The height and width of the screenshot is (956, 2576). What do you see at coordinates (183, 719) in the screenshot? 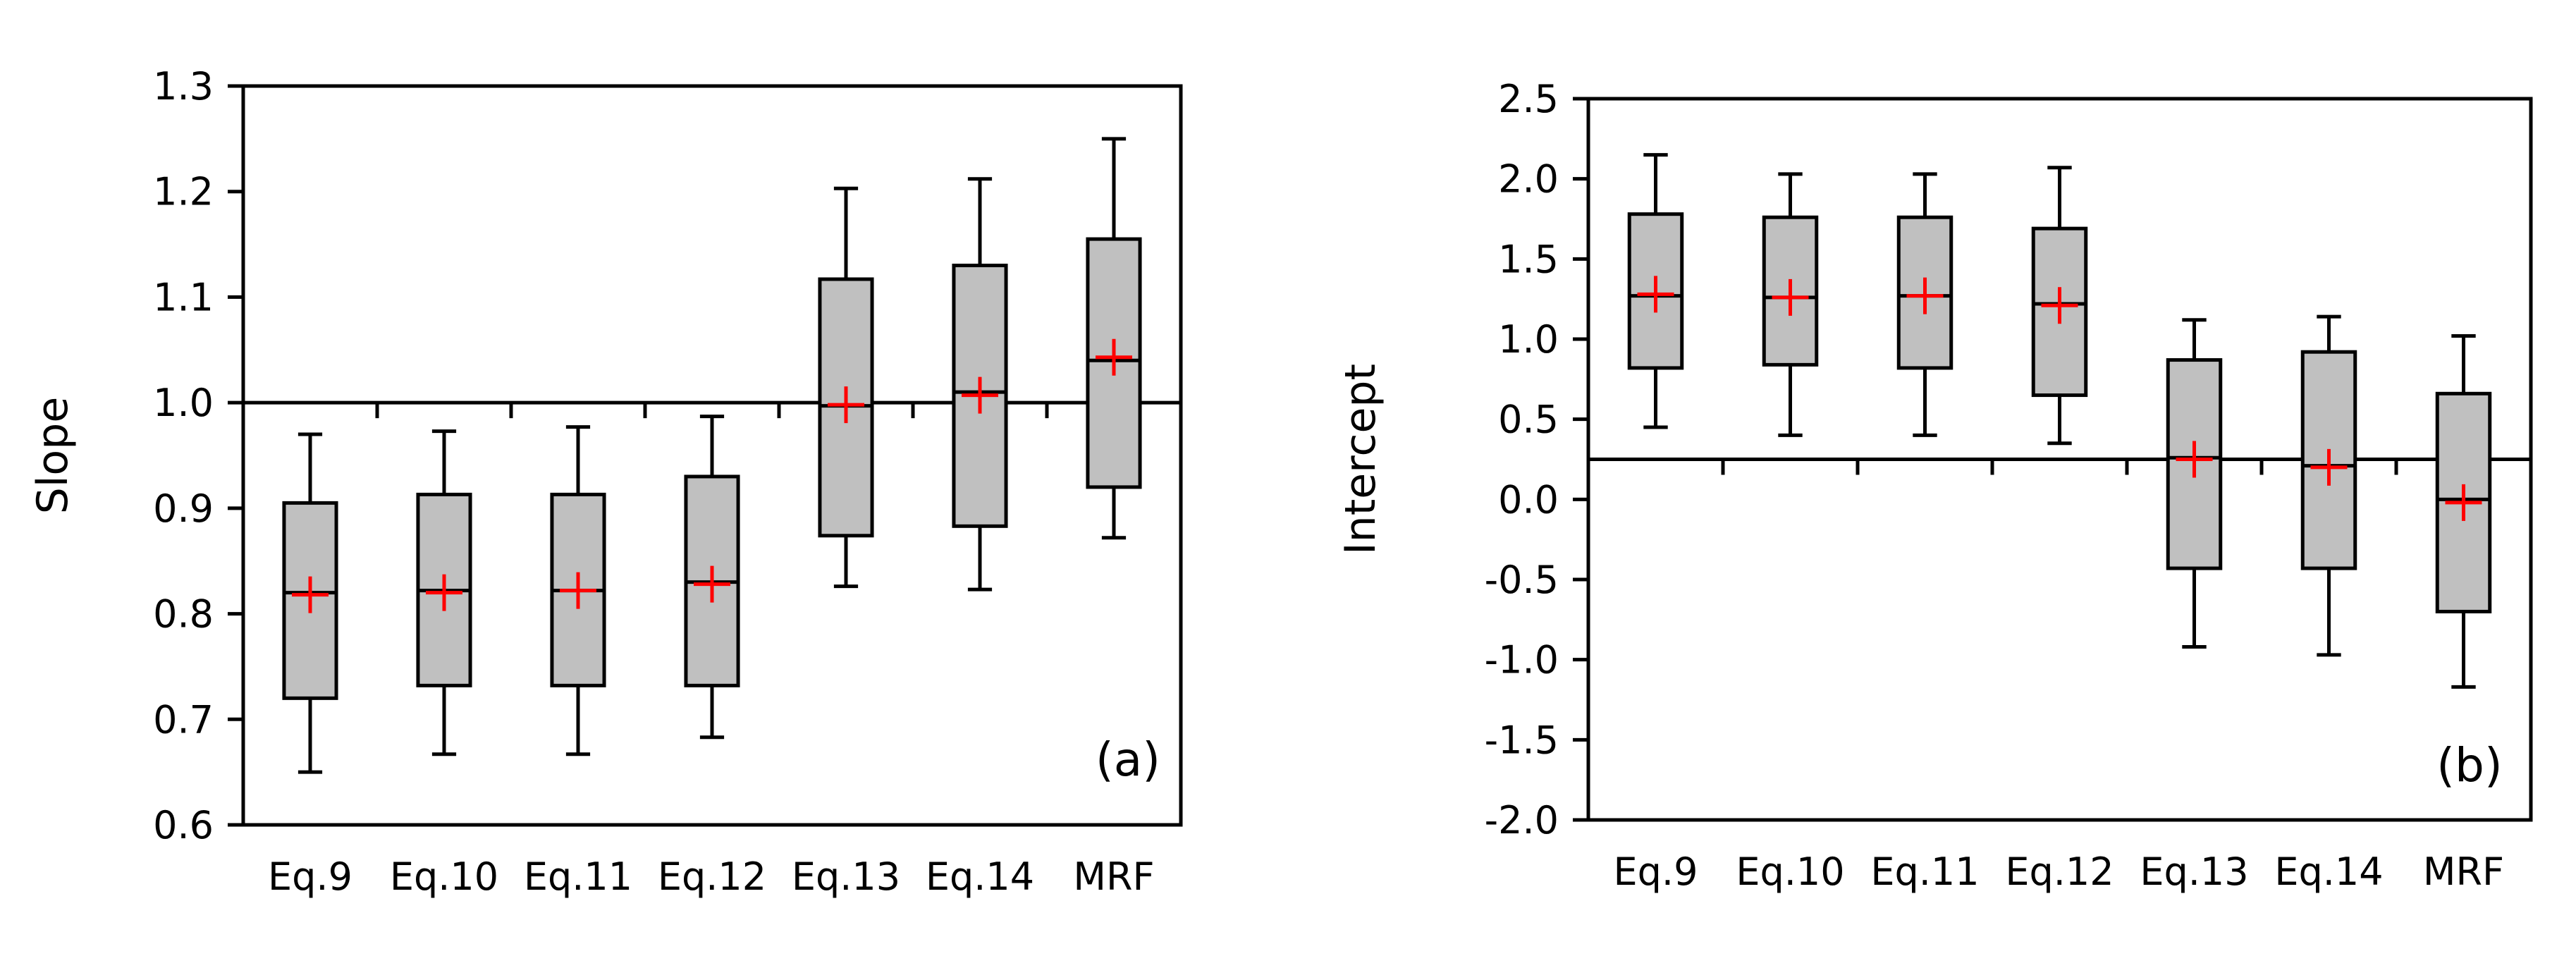
I see `y-tick-label: 0.7` at bounding box center [183, 719].